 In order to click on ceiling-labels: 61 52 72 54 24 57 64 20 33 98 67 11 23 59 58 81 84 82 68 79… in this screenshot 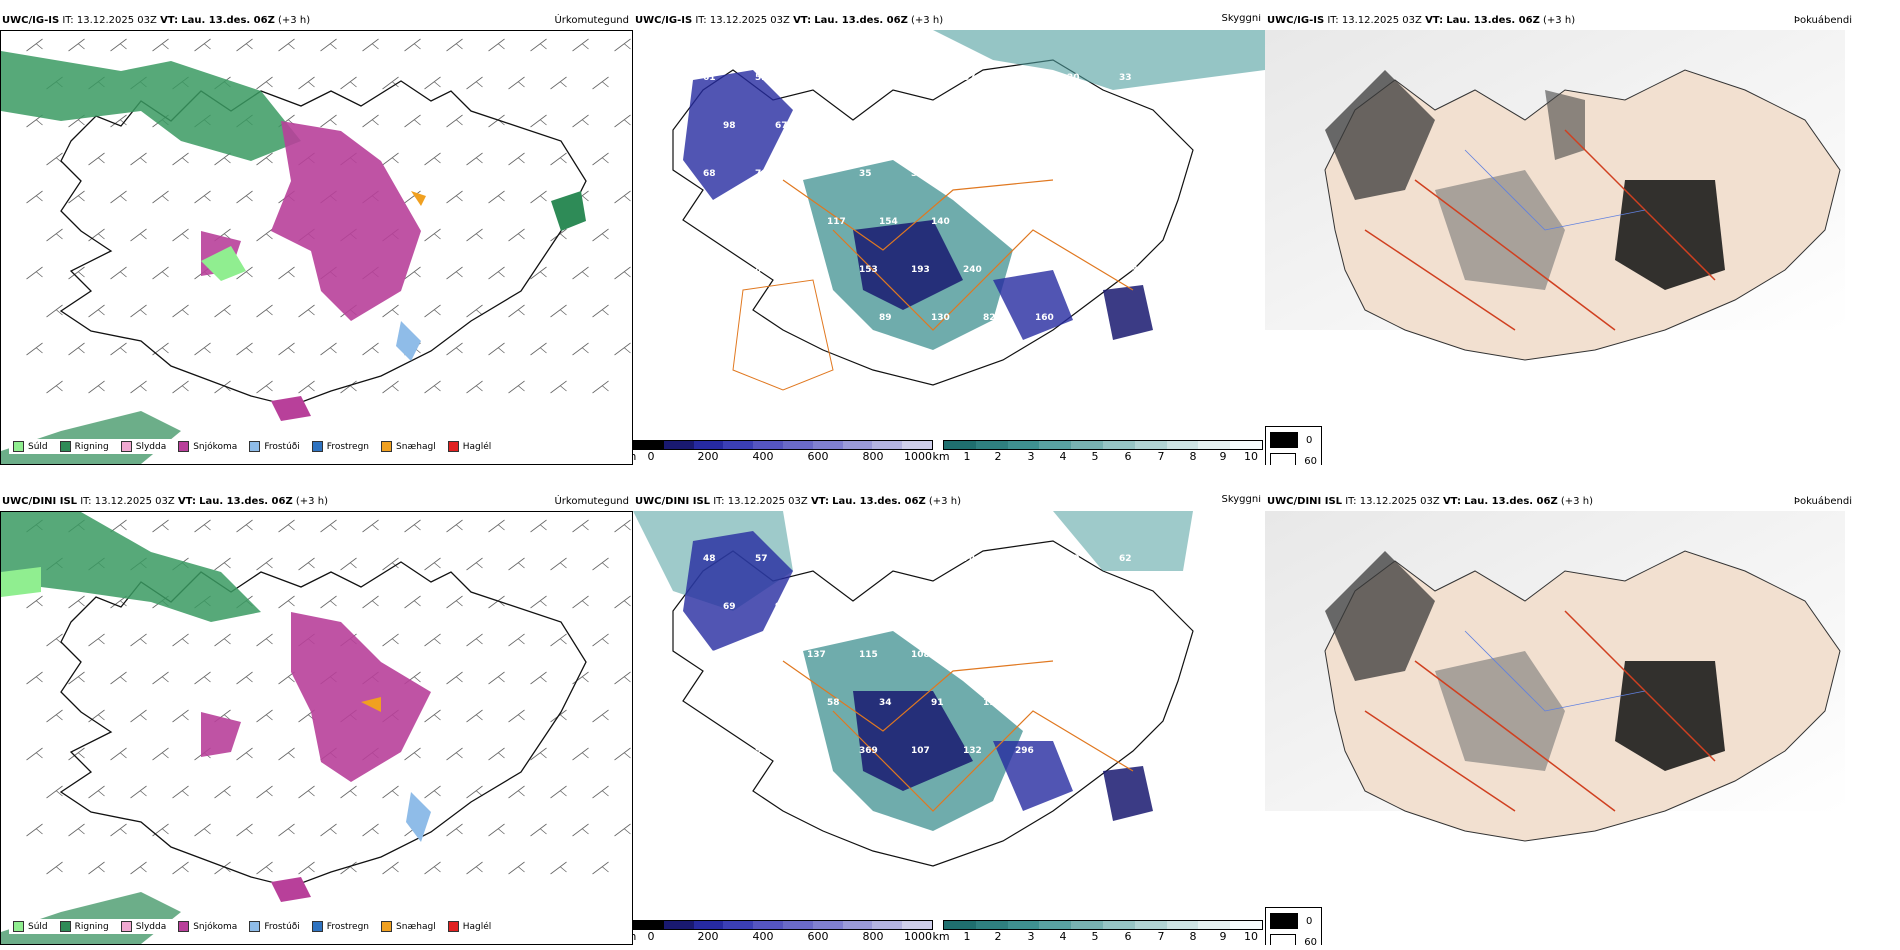, I will do `click(927, 198)`.